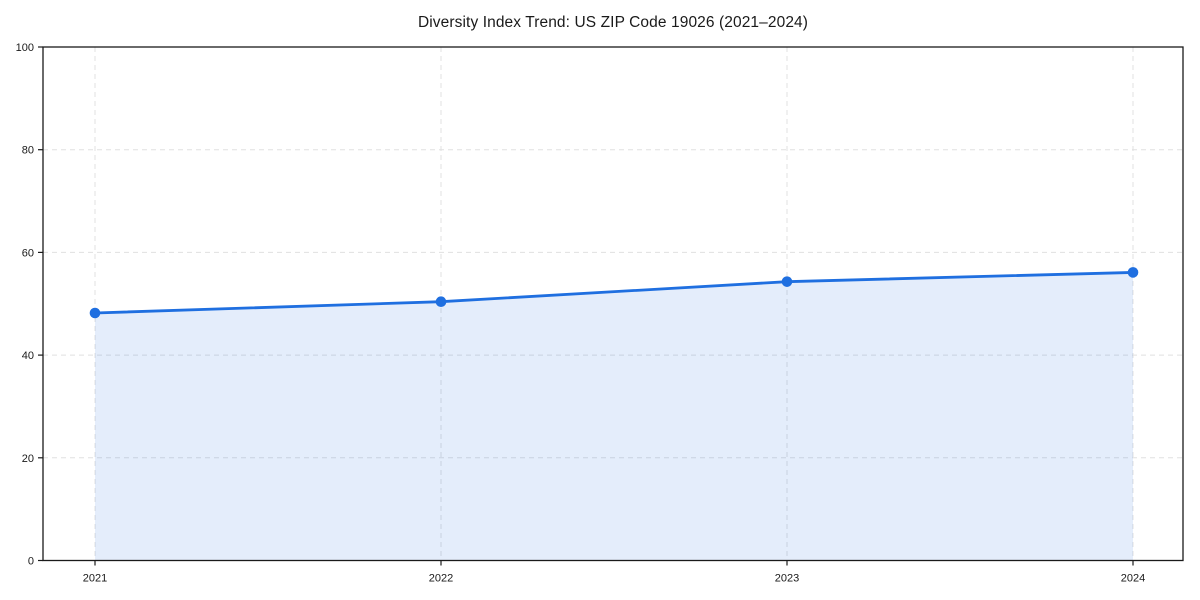  I want to click on series-line, so click(614, 293).